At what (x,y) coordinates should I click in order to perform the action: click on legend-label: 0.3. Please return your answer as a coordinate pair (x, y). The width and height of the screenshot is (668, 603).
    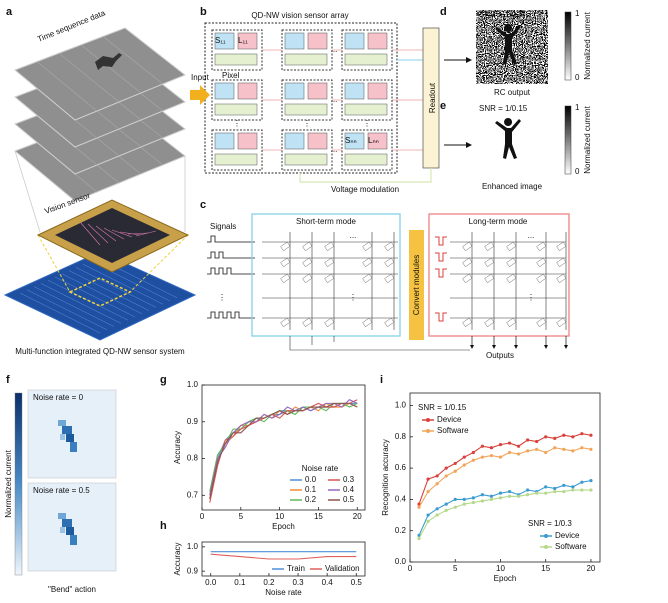
    Looking at the image, I should click on (349, 479).